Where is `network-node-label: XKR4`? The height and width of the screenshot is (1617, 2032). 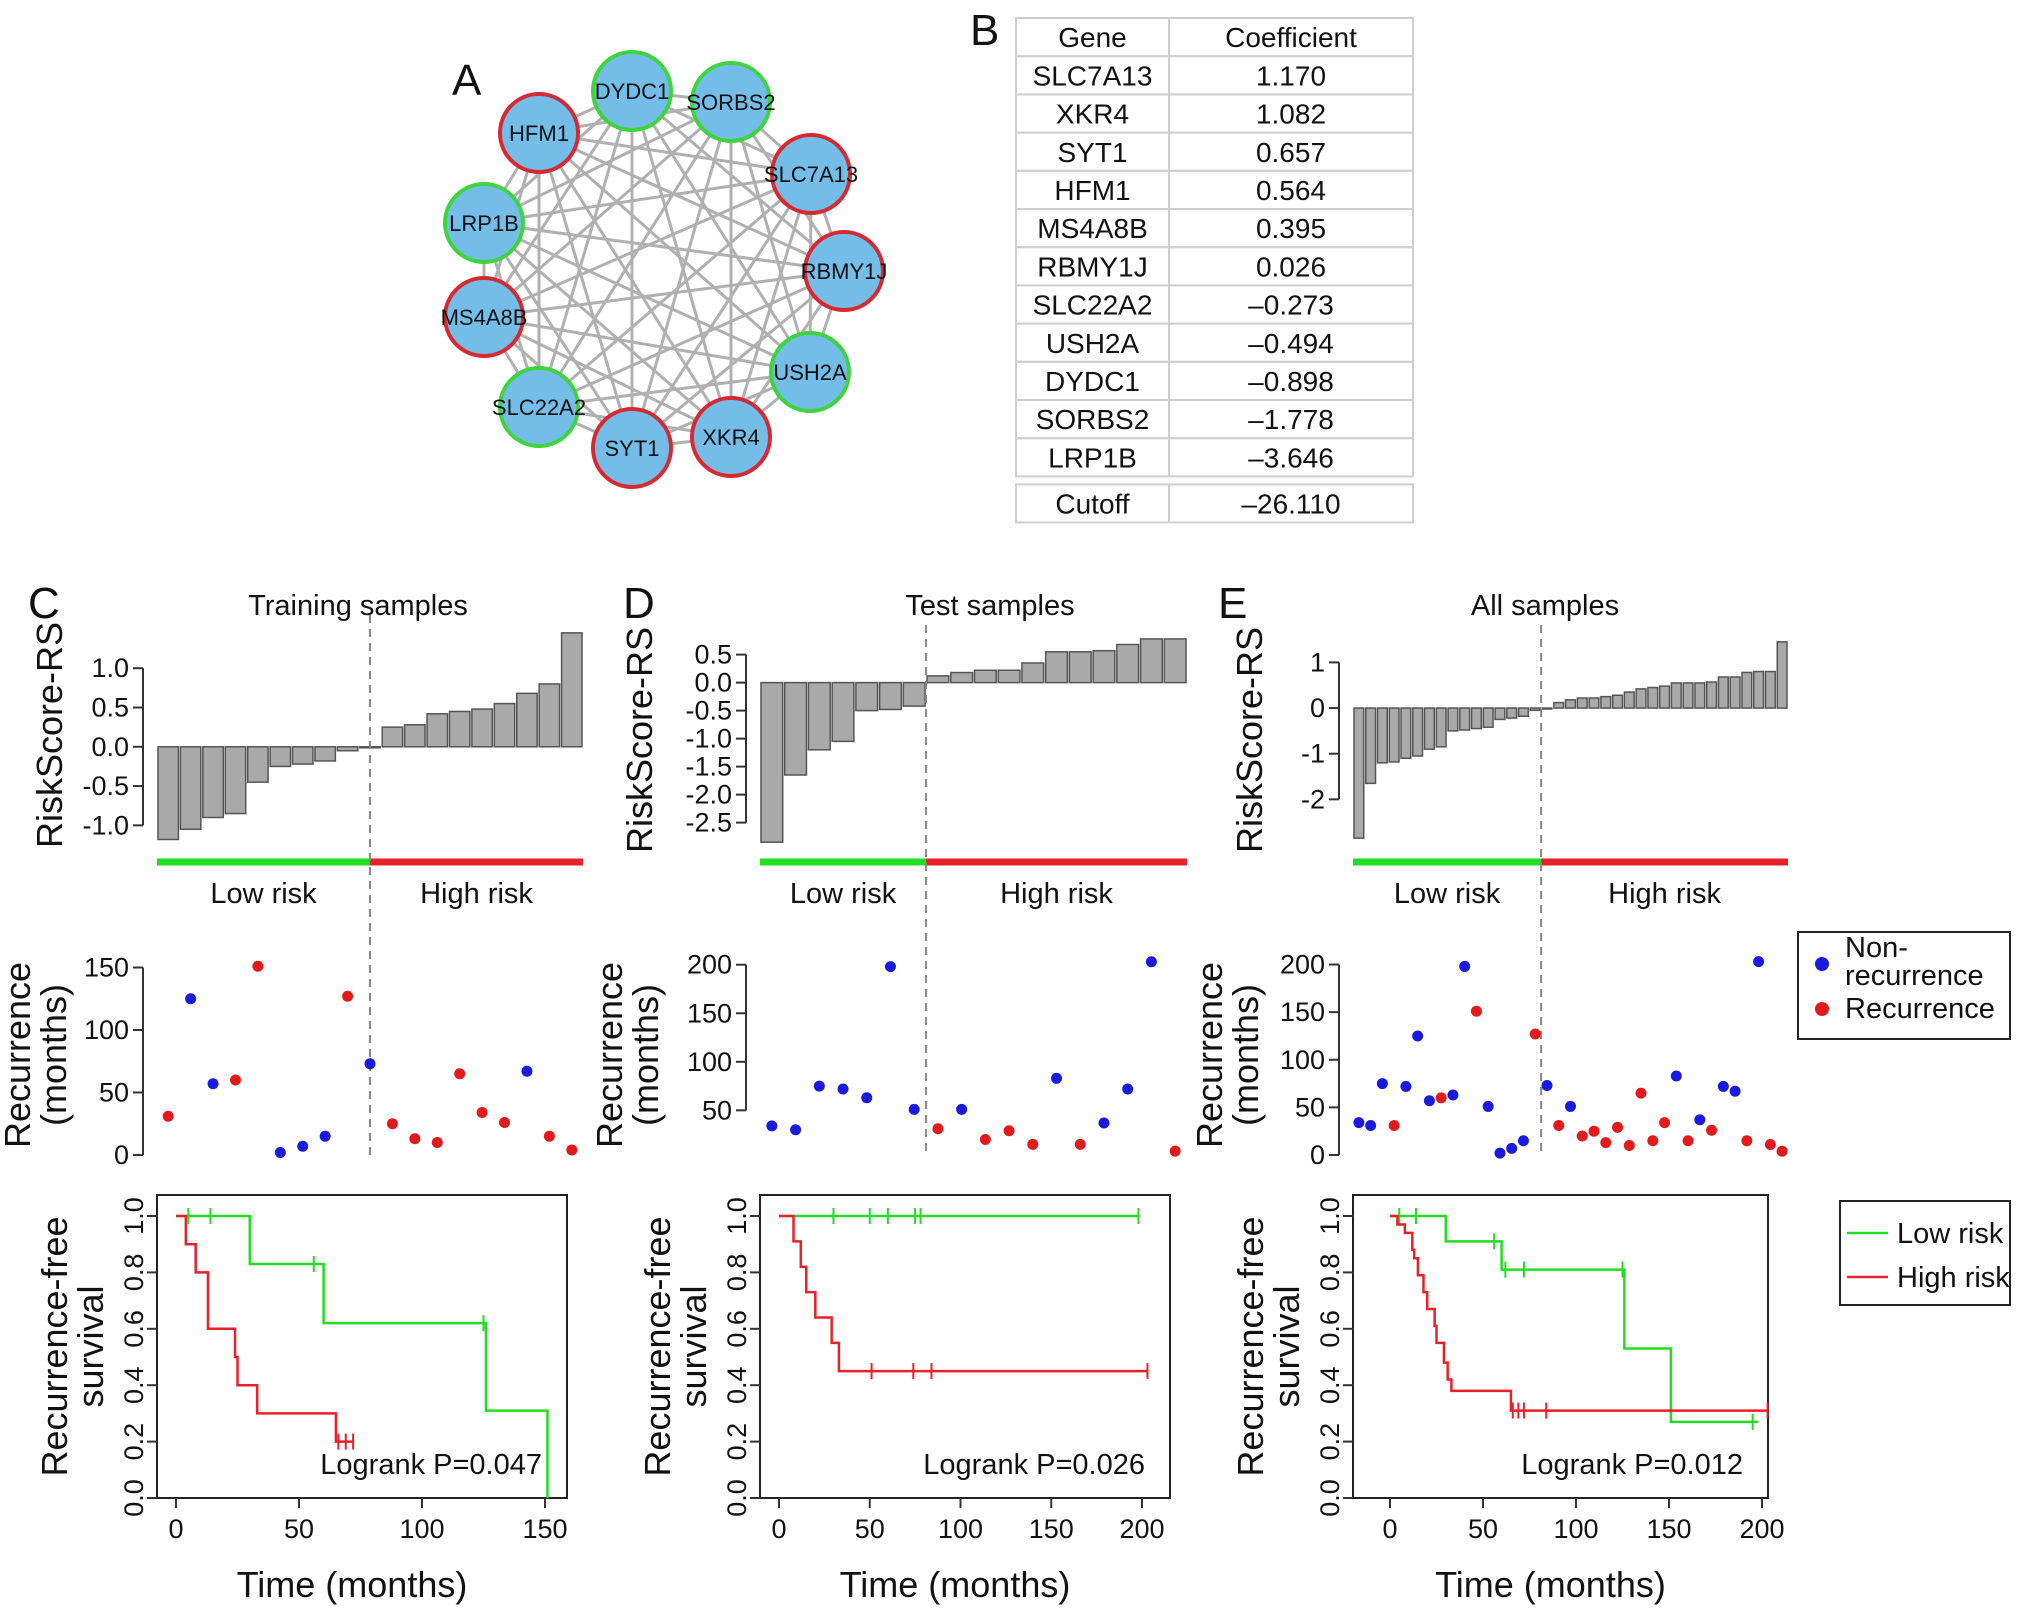
network-node-label: XKR4 is located at coordinates (730, 437).